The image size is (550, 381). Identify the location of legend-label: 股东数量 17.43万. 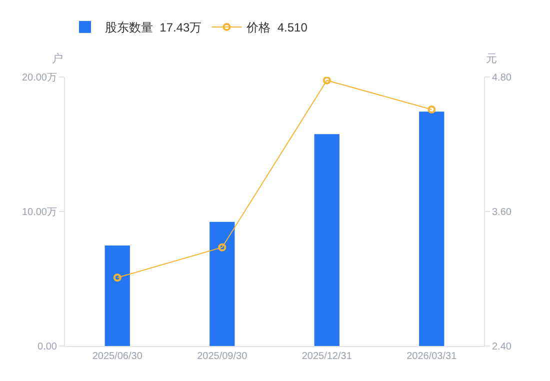
(153, 27).